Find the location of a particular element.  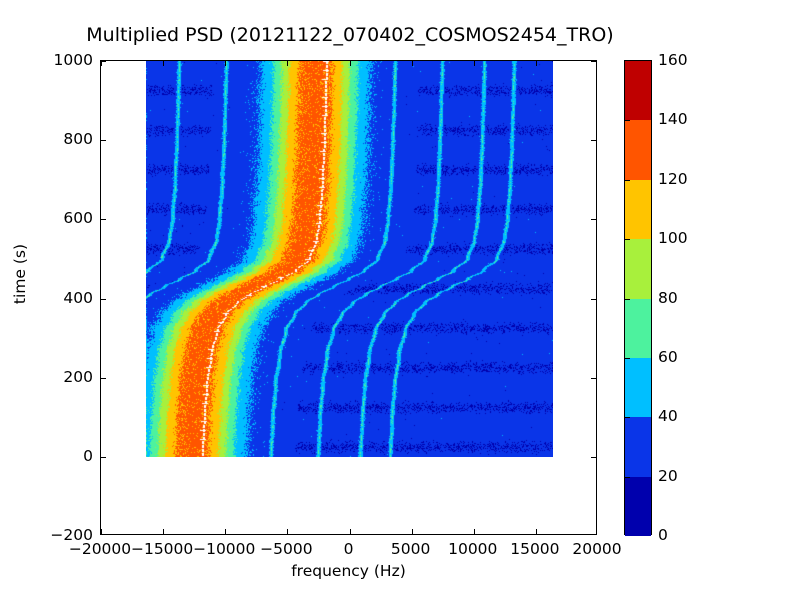

y-tick-label: 200 is located at coordinates (78, 376).